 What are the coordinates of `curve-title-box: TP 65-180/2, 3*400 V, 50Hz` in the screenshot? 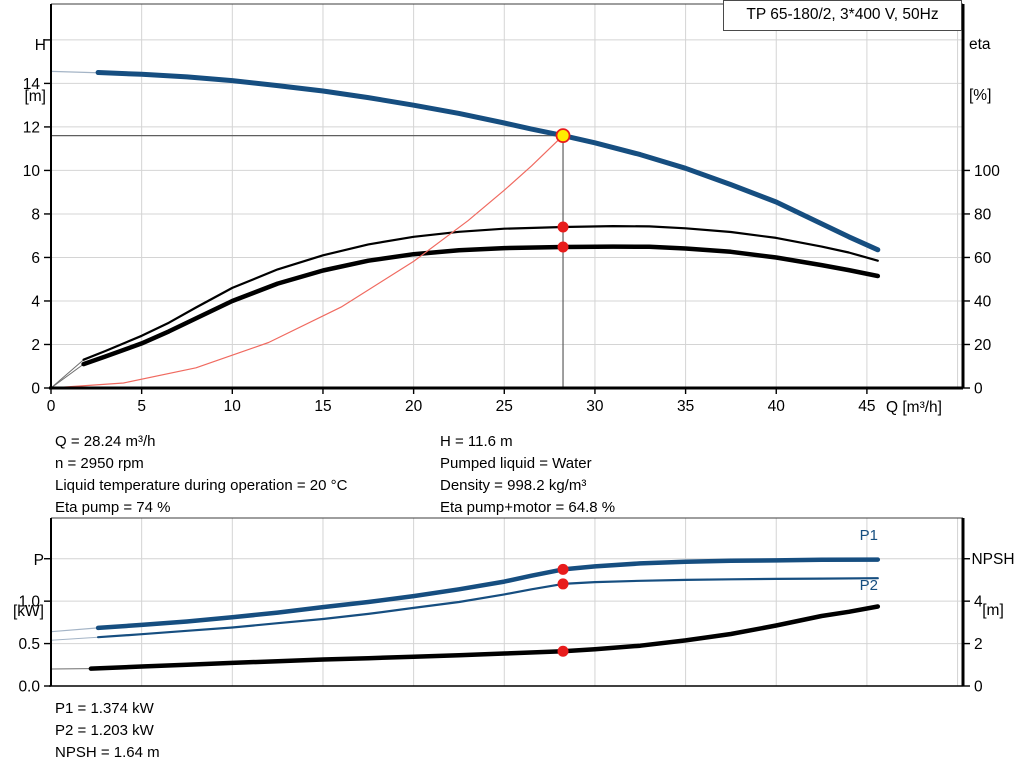 It's located at (842, 15).